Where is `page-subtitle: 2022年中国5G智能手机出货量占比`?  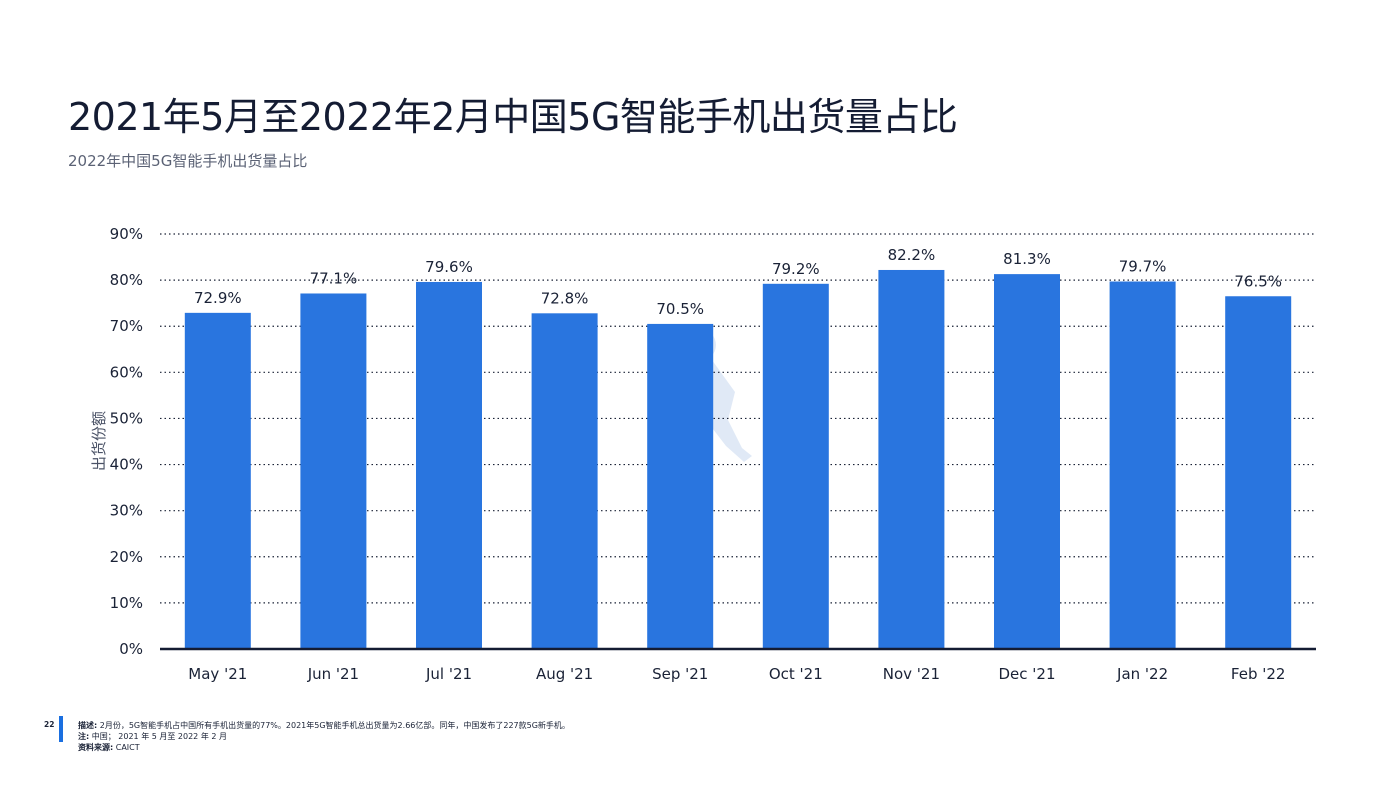 page-subtitle: 2022年中国5G智能手机出货量占比 is located at coordinates (188, 161).